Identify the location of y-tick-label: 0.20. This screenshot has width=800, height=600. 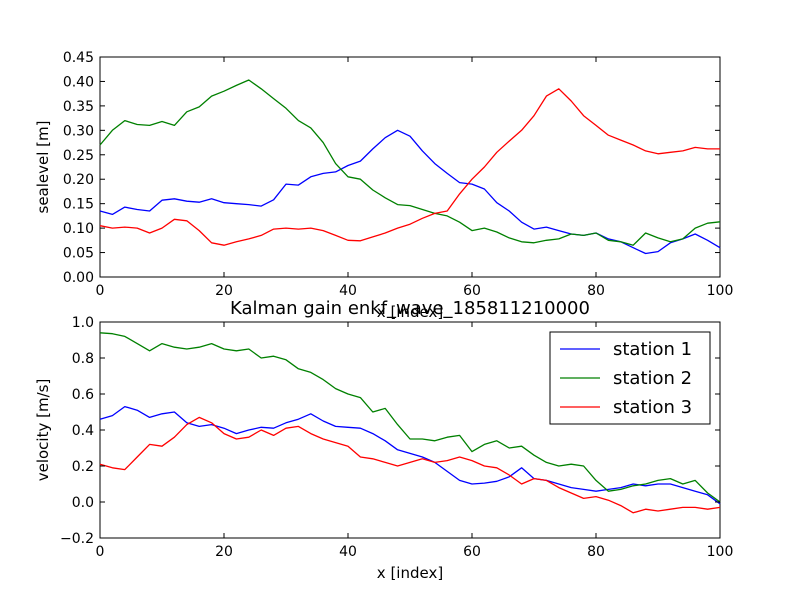
(78, 180).